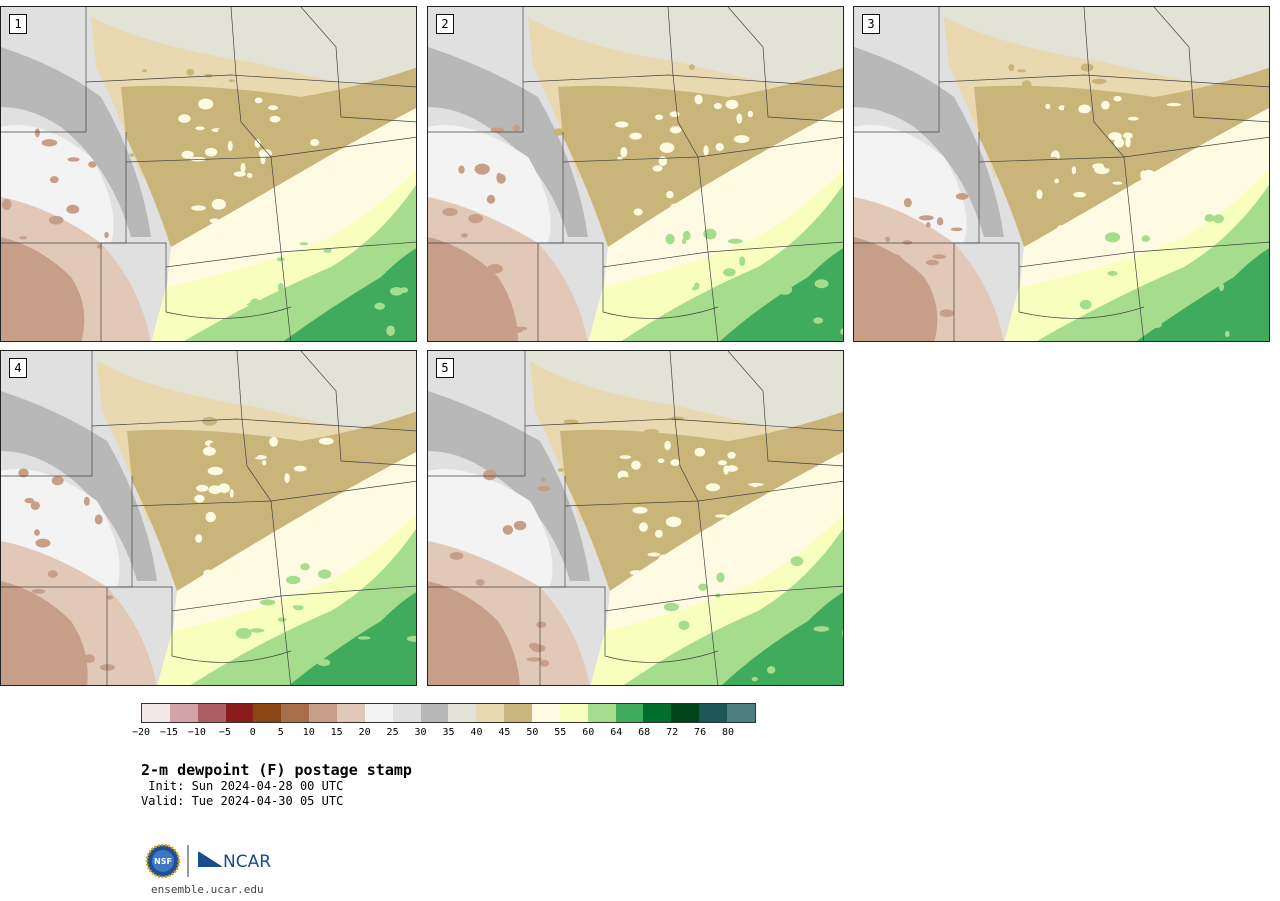 The width and height of the screenshot is (1280, 901). What do you see at coordinates (208, 174) in the screenshot?
I see `panel-1: 1` at bounding box center [208, 174].